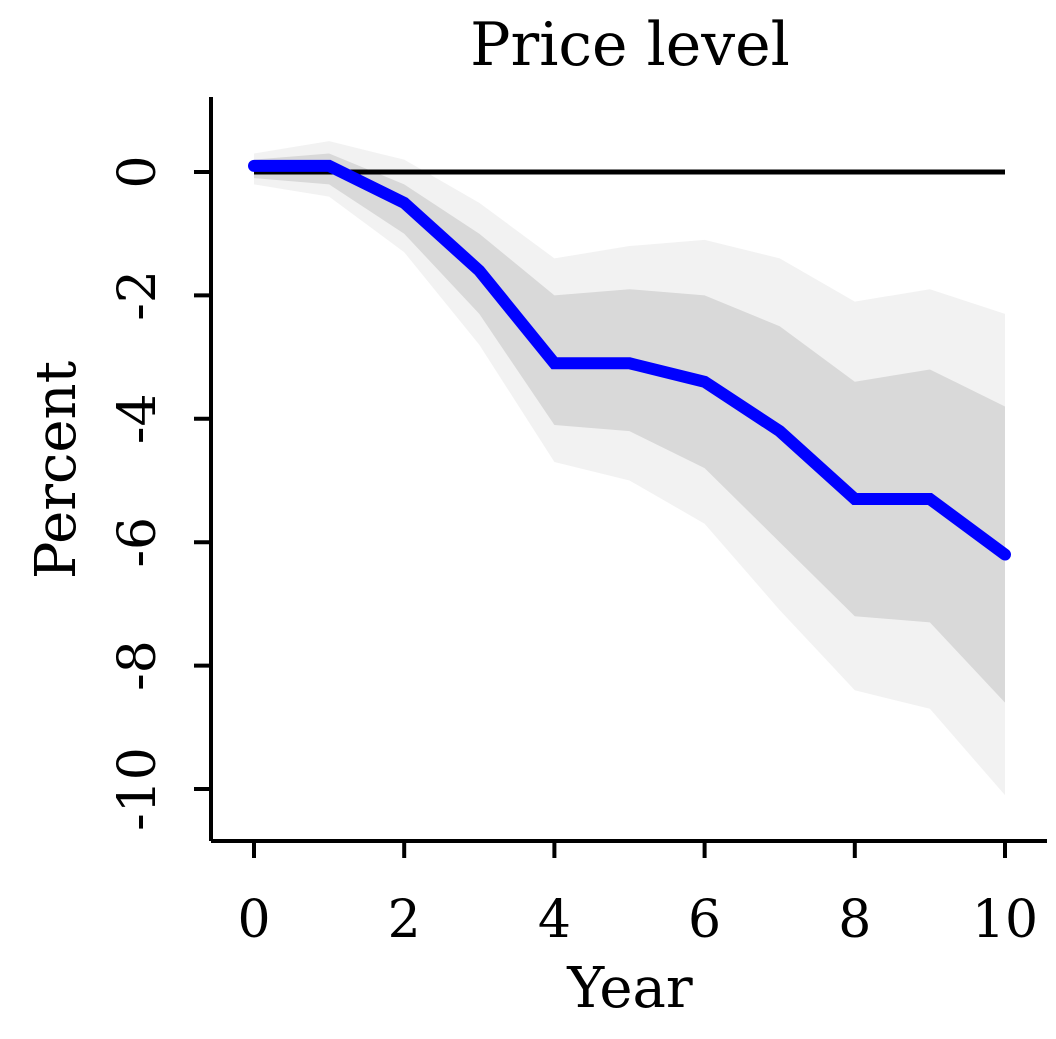 Image resolution: width=1056 pixels, height=1039 pixels. What do you see at coordinates (629, 988) in the screenshot?
I see `x-axis-label: Year` at bounding box center [629, 988].